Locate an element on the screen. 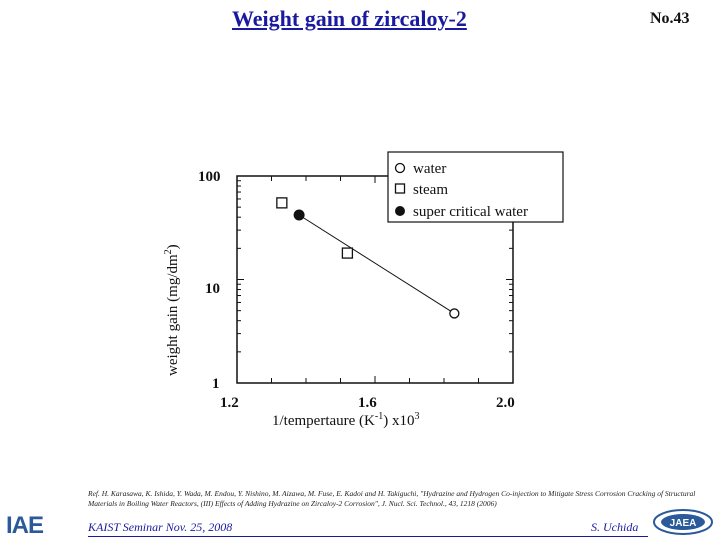  data-point-water is located at coordinates (454, 313).